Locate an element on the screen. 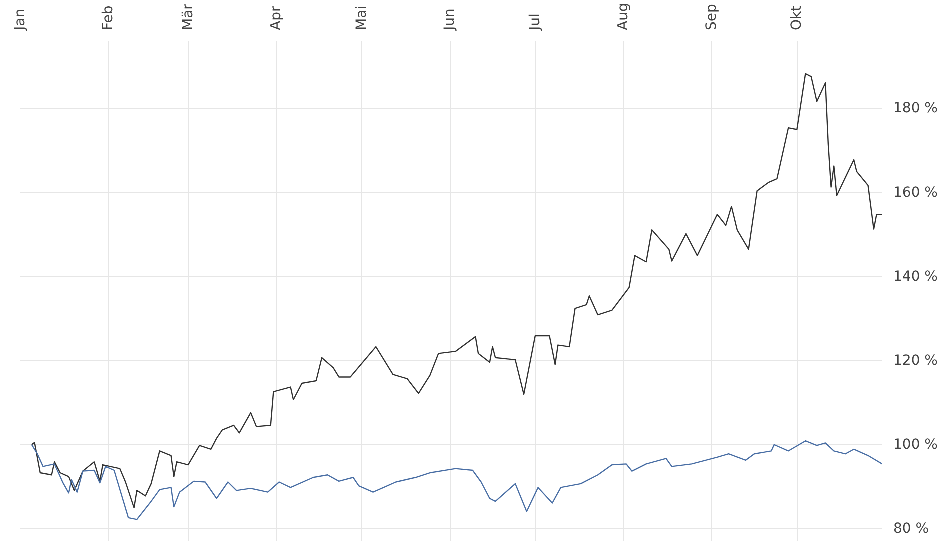 This screenshot has height=548, width=944. x-tick-label: Jun is located at coordinates (450, 20).